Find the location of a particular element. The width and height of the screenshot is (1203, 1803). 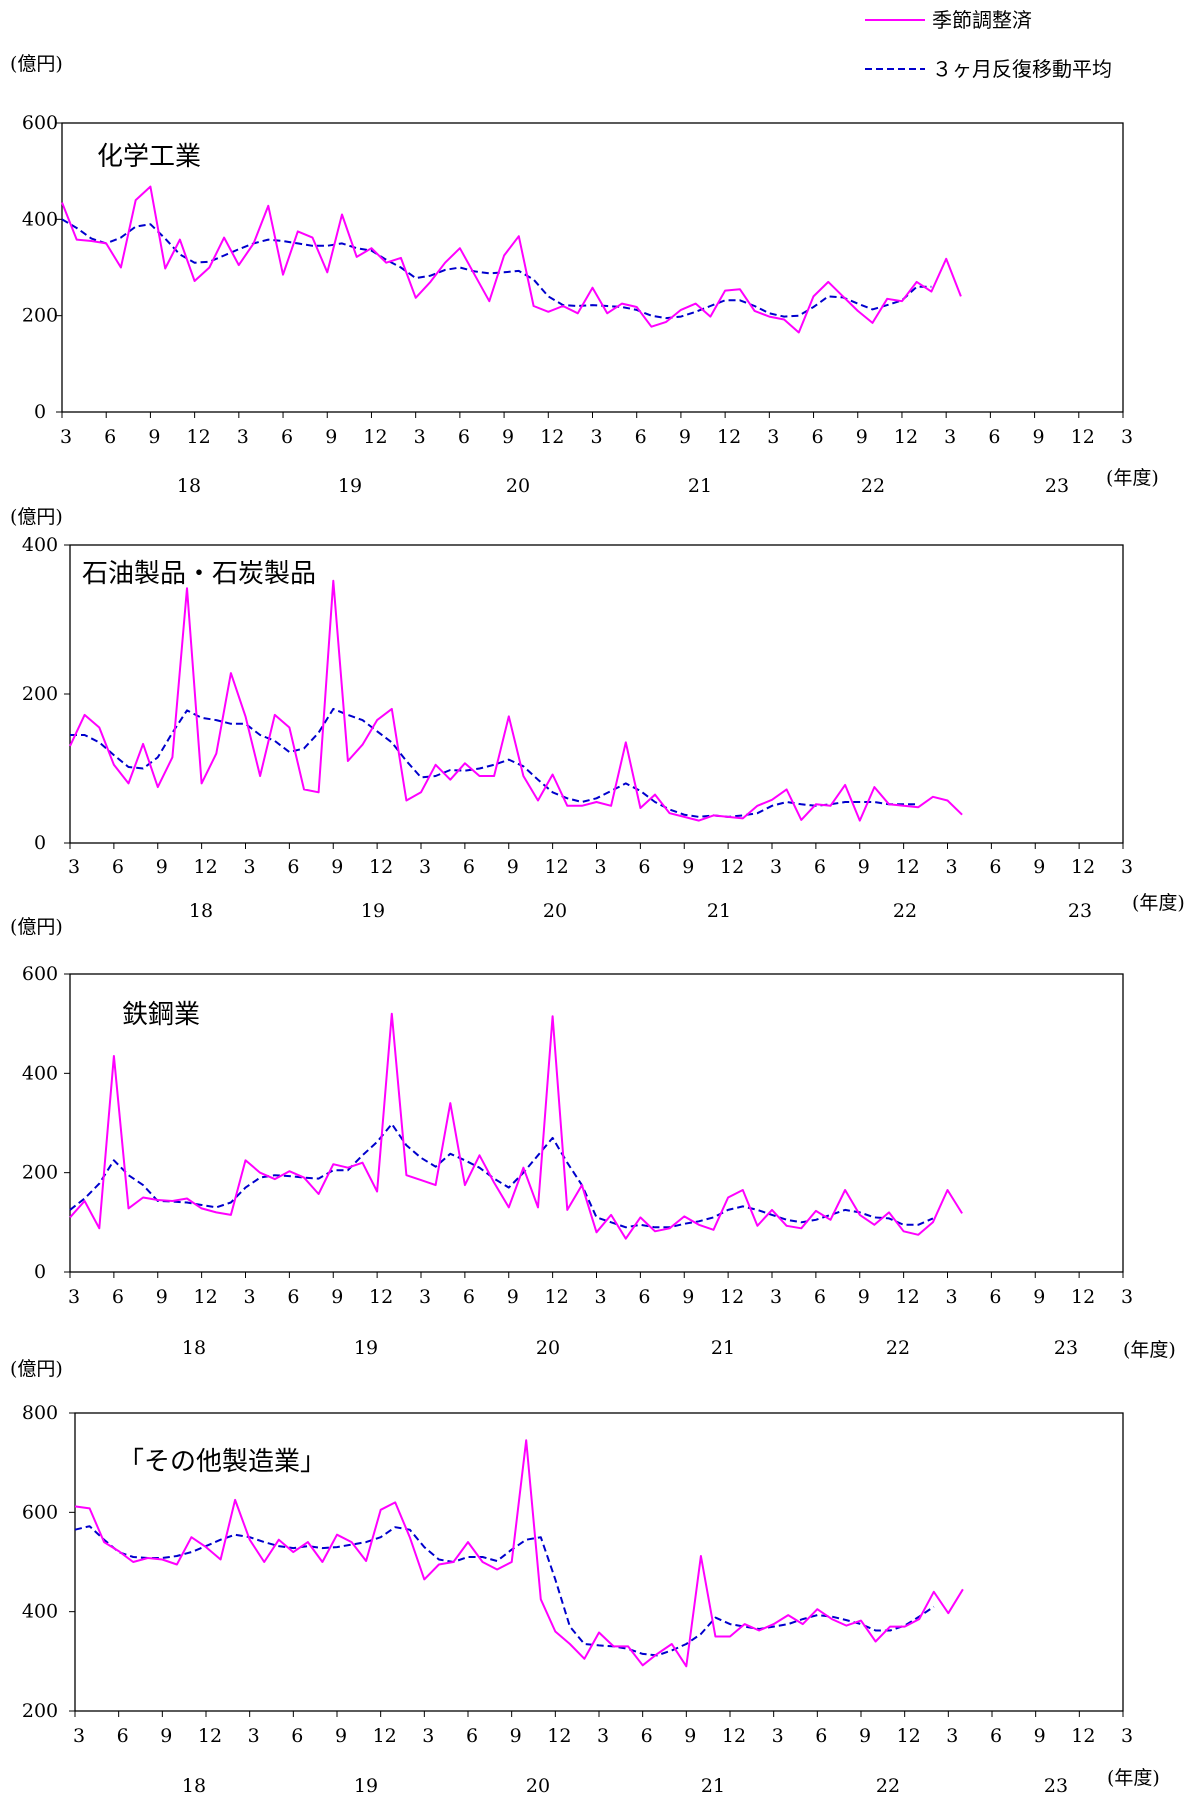

panel-title: 化学工業 is located at coordinates (149, 157).